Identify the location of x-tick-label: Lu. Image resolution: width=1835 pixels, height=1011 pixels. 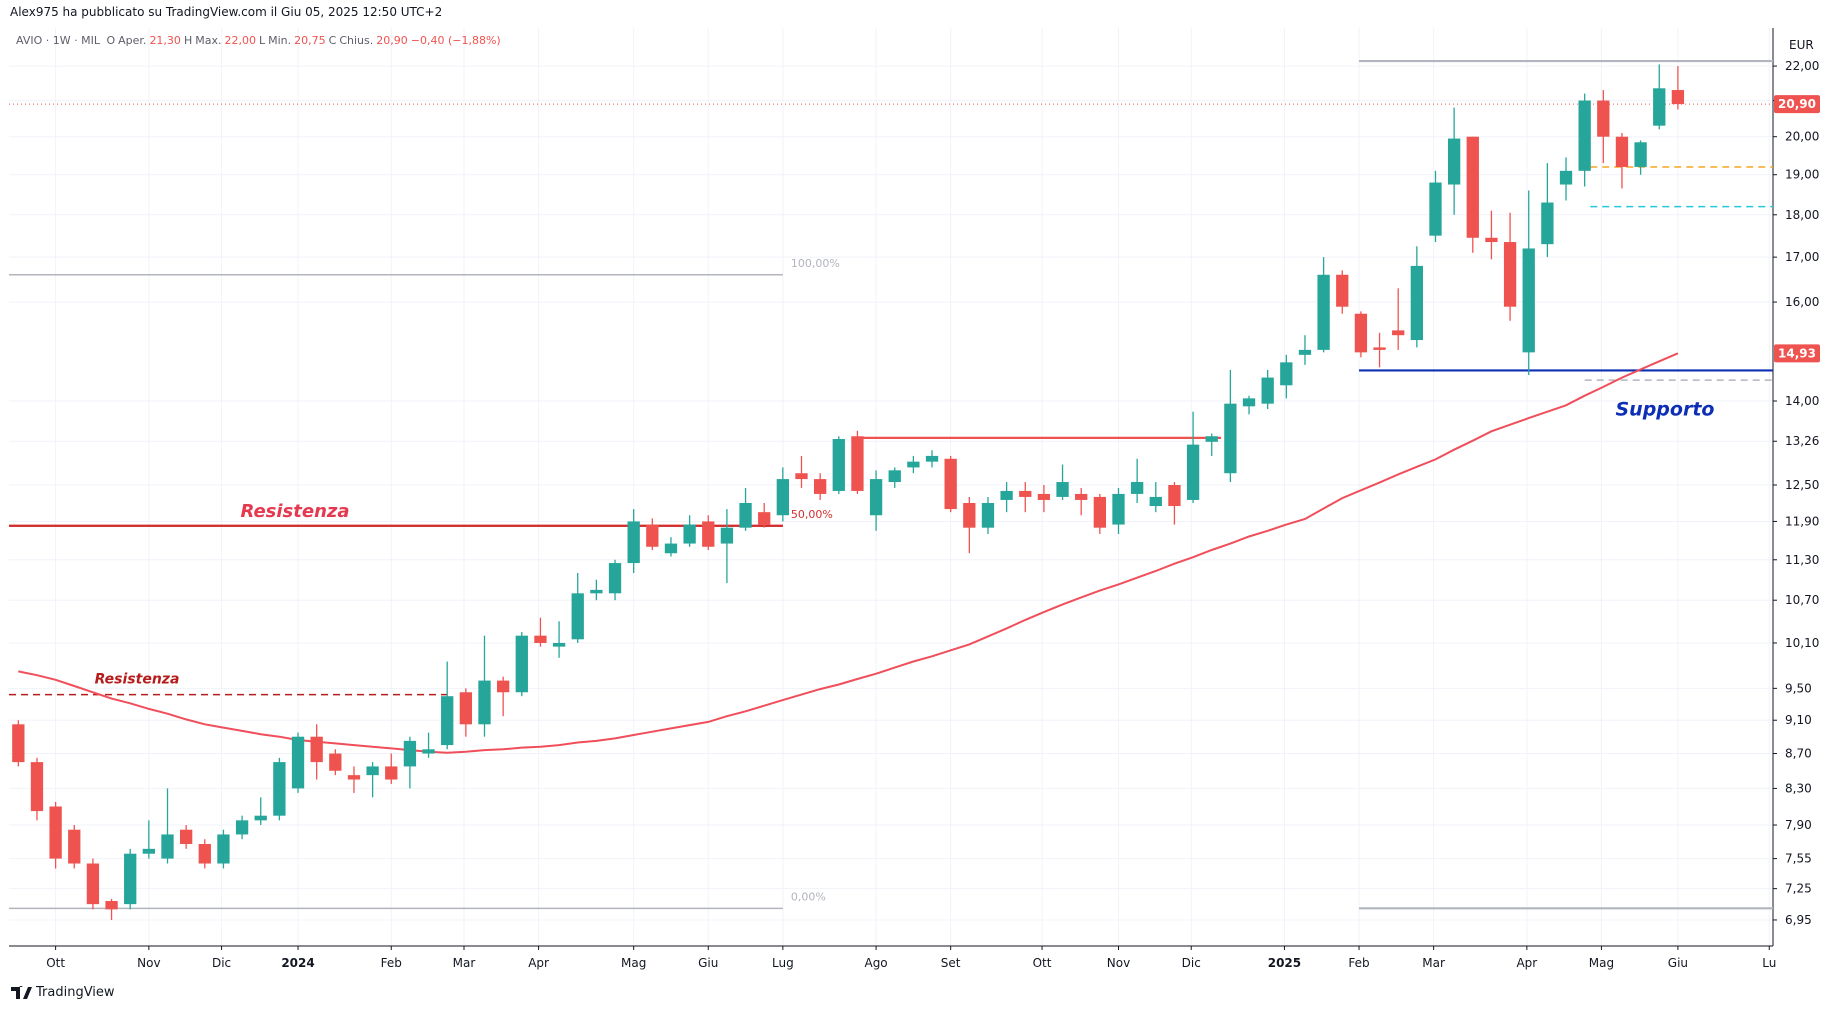
(1769, 963).